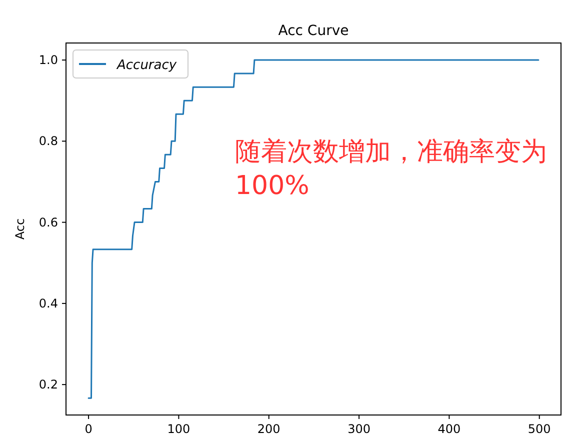 This screenshot has width=583, height=442. I want to click on legend: Accuracy, so click(130, 64).